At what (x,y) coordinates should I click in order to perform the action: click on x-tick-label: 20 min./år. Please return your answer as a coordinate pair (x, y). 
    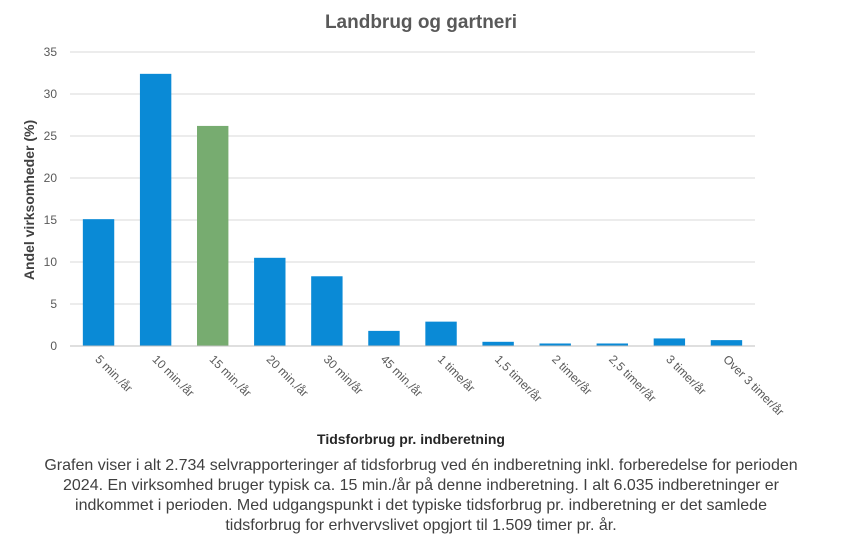
    Looking at the image, I should click on (288, 376).